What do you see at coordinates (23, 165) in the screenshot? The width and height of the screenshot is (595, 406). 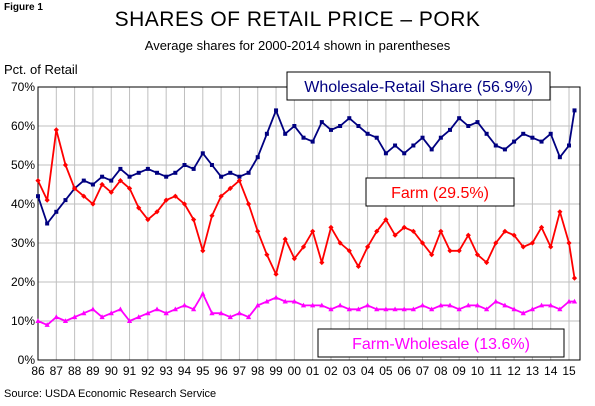 I see `y-tick-label: 50%` at bounding box center [23, 165].